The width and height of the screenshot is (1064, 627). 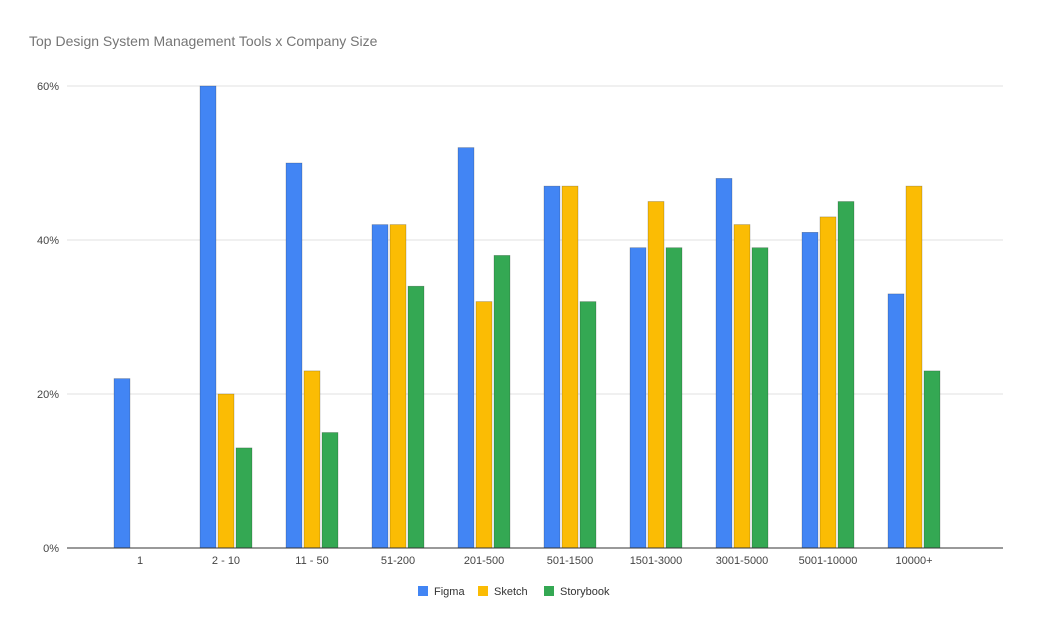 I want to click on y-tick-label: 20%, so click(x=48, y=395).